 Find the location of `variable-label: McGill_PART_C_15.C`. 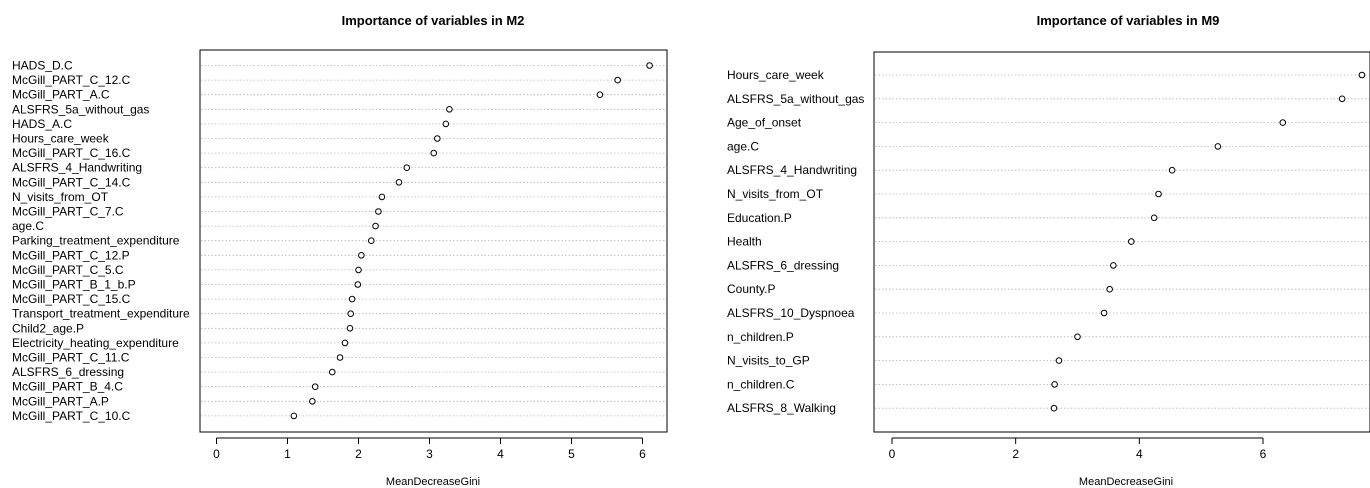

variable-label: McGill_PART_C_15.C is located at coordinates (71, 299).